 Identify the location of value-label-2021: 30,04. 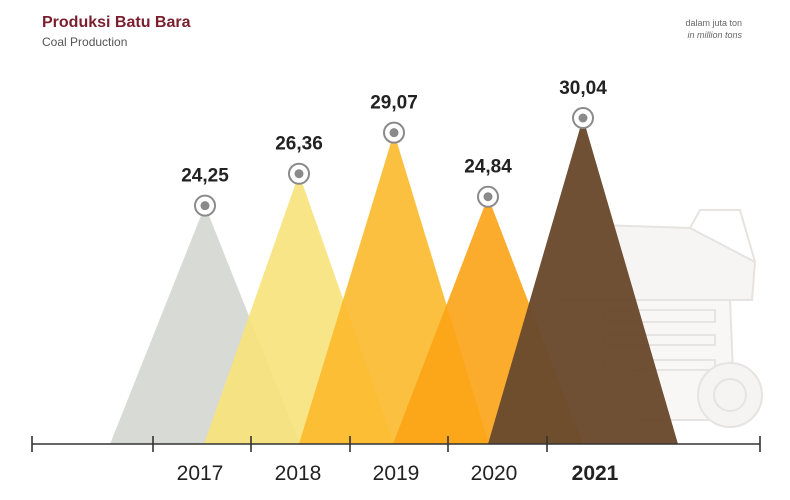
(583, 88).